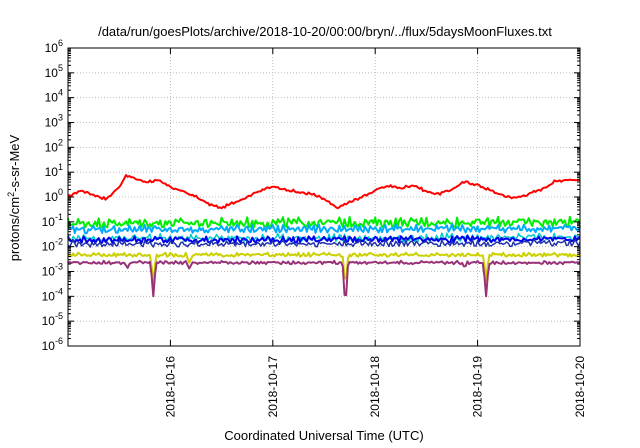 The height and width of the screenshot is (448, 640). What do you see at coordinates (580, 387) in the screenshot?
I see `x-tick-label: 2018-10-20` at bounding box center [580, 387].